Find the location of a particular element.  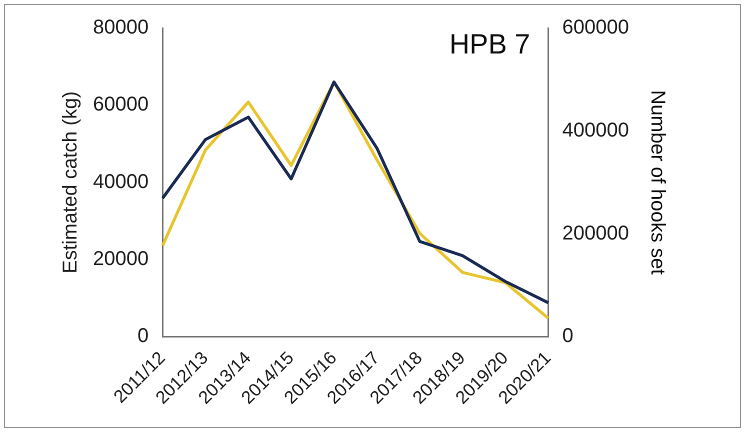

y2-tick-label: 600000 is located at coordinates (596, 27).